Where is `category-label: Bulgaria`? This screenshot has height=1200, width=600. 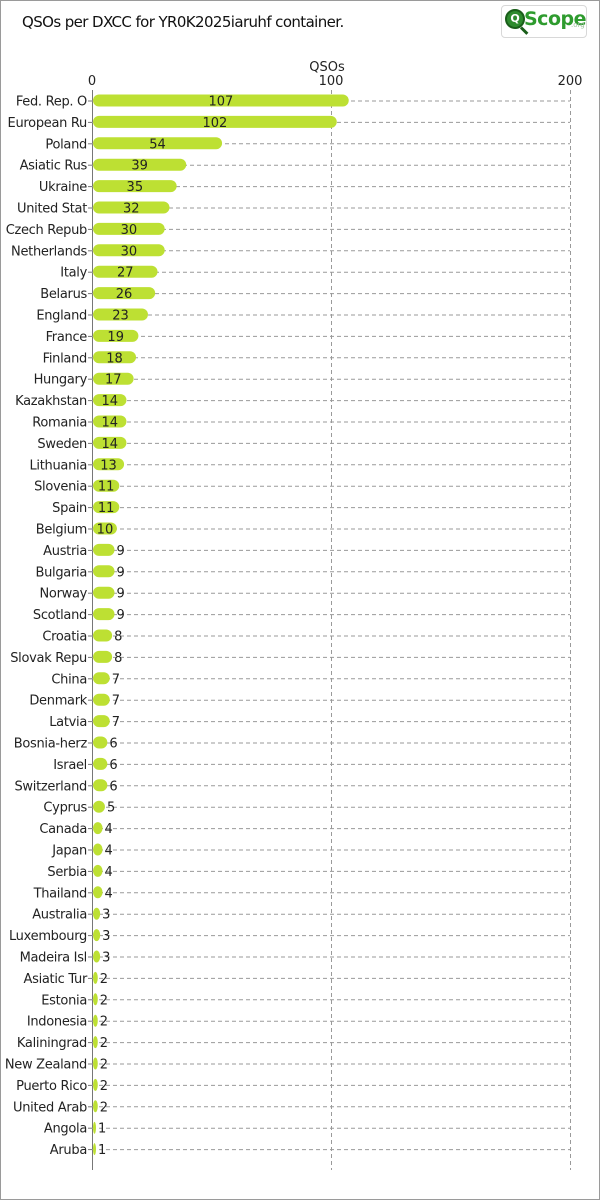
category-label: Bulgaria is located at coordinates (61, 572).